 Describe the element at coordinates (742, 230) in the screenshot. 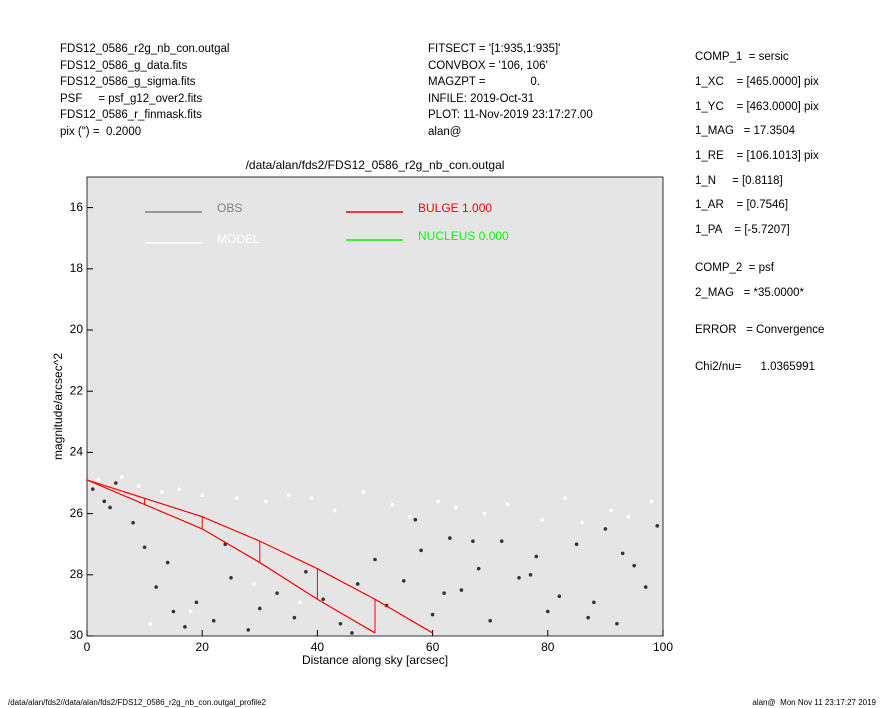

I see `fit-parameter: 1_PA = [-5.7207]` at that location.